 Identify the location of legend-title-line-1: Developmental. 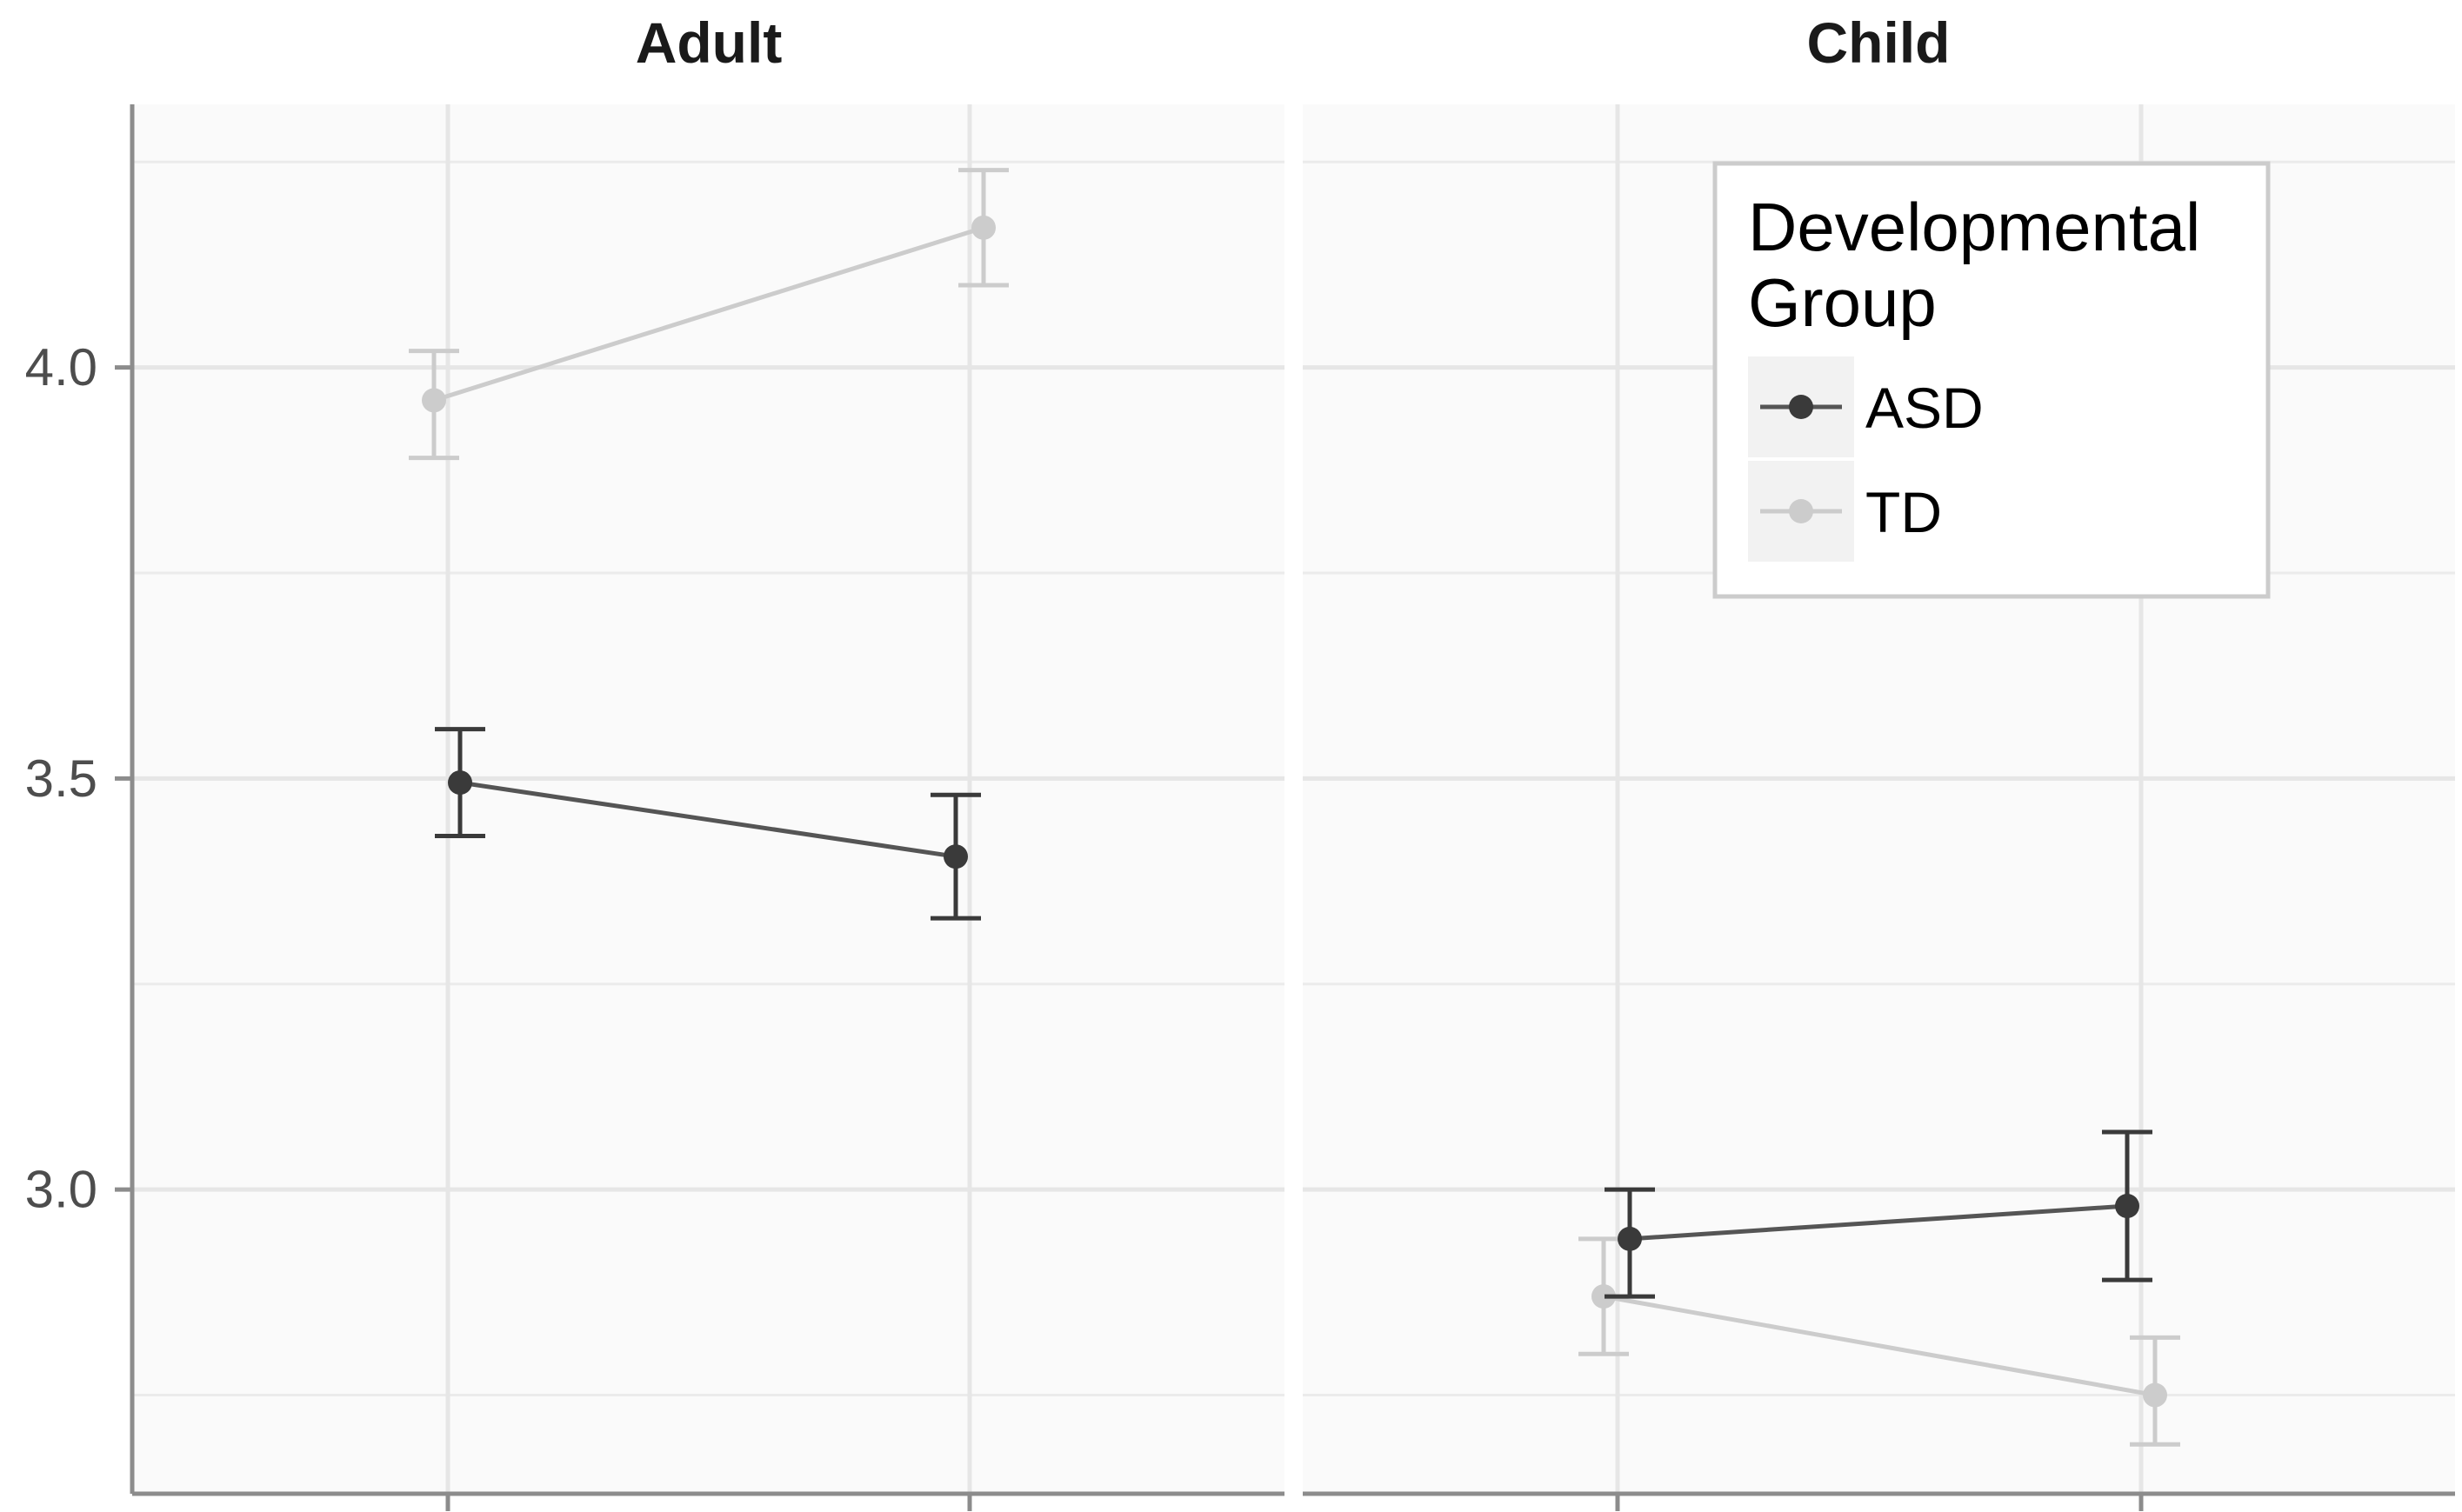
(1974, 227).